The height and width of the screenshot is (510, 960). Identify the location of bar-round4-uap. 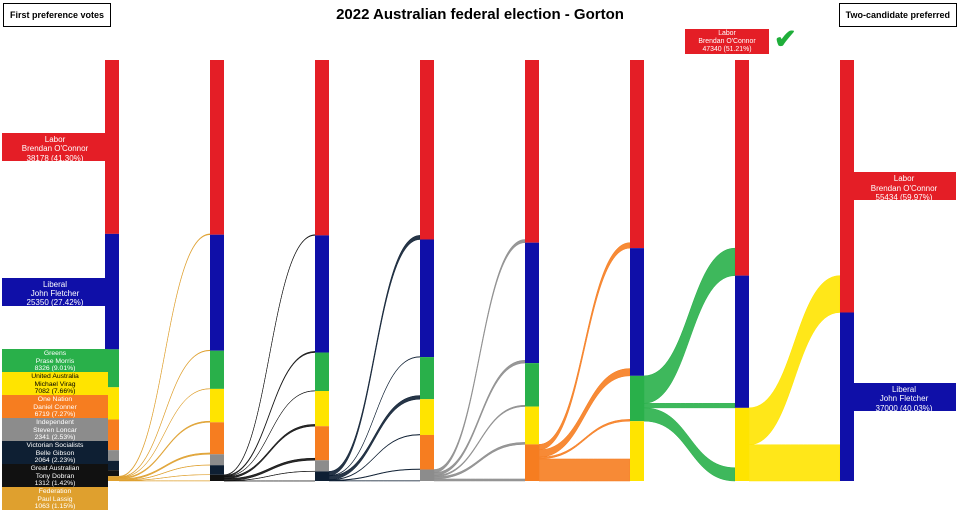
(427, 417).